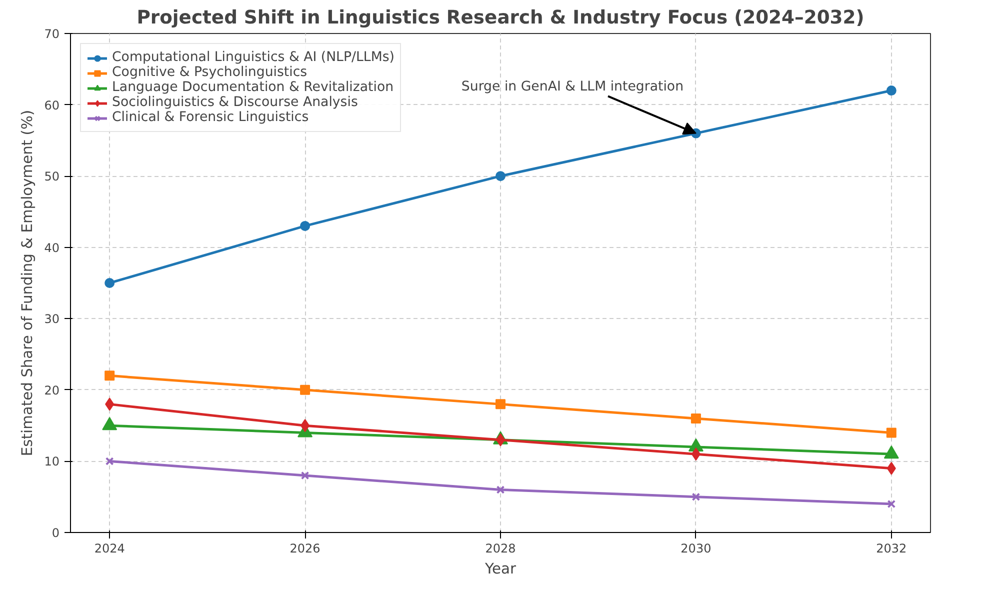 The width and height of the screenshot is (982, 592). I want to click on x-axis-title: Year, so click(500, 569).